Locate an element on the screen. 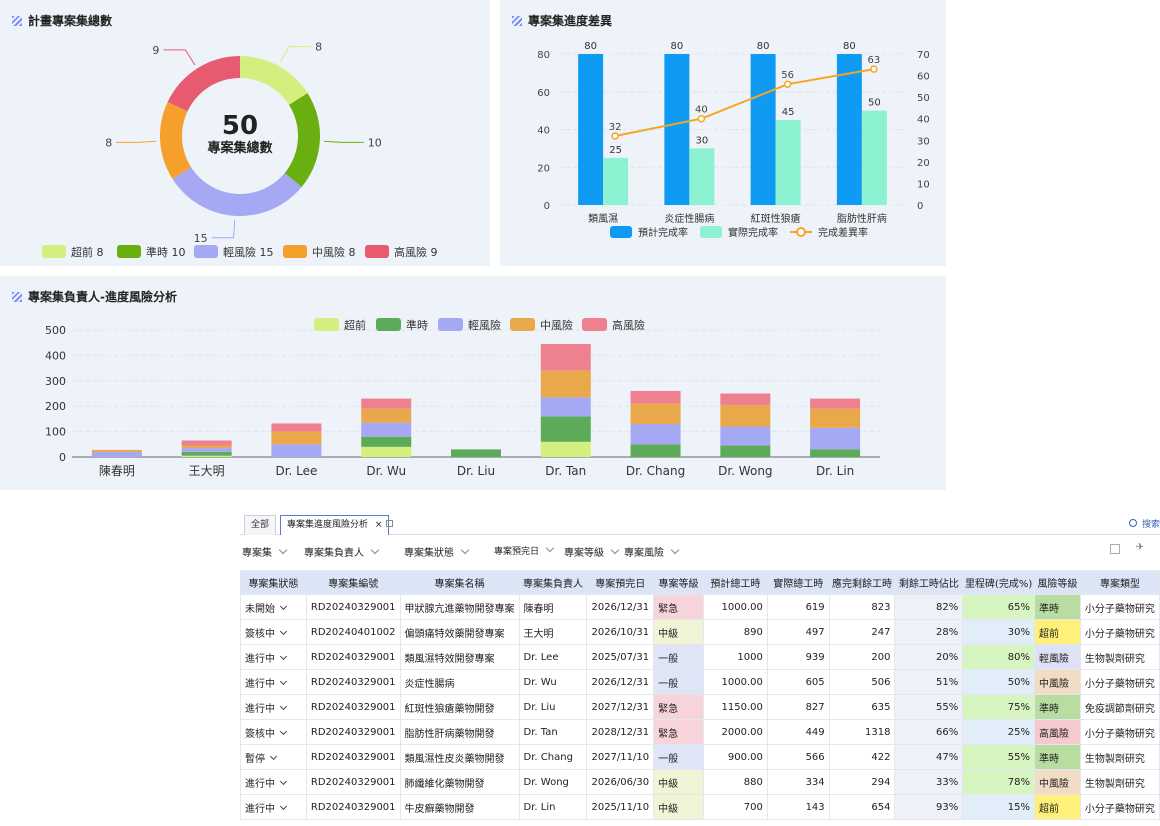  column-header: 里程碑(完成%) is located at coordinates (998, 582).